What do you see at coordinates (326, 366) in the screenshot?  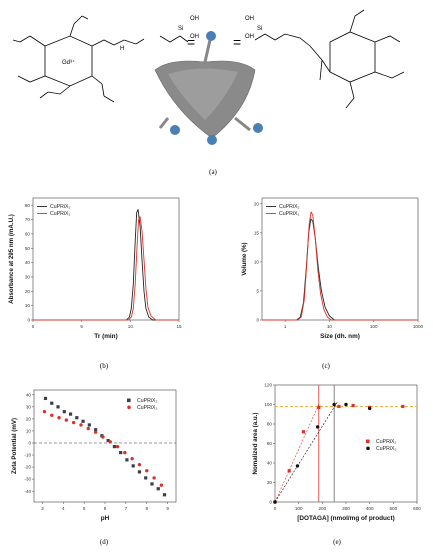 I see `caption-c: (c)` at bounding box center [326, 366].